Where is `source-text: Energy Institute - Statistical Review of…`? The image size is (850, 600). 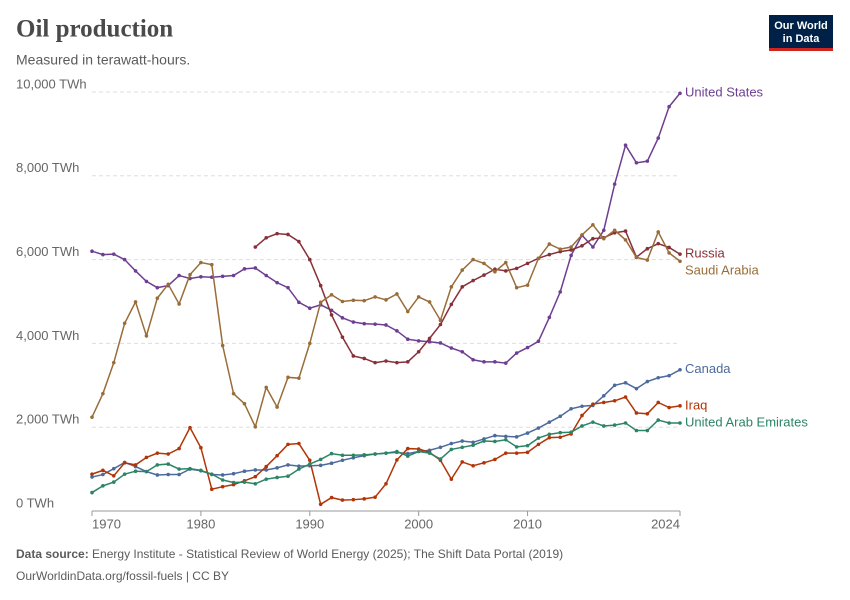 source-text: Energy Institute - Statistical Review of… is located at coordinates (327, 554).